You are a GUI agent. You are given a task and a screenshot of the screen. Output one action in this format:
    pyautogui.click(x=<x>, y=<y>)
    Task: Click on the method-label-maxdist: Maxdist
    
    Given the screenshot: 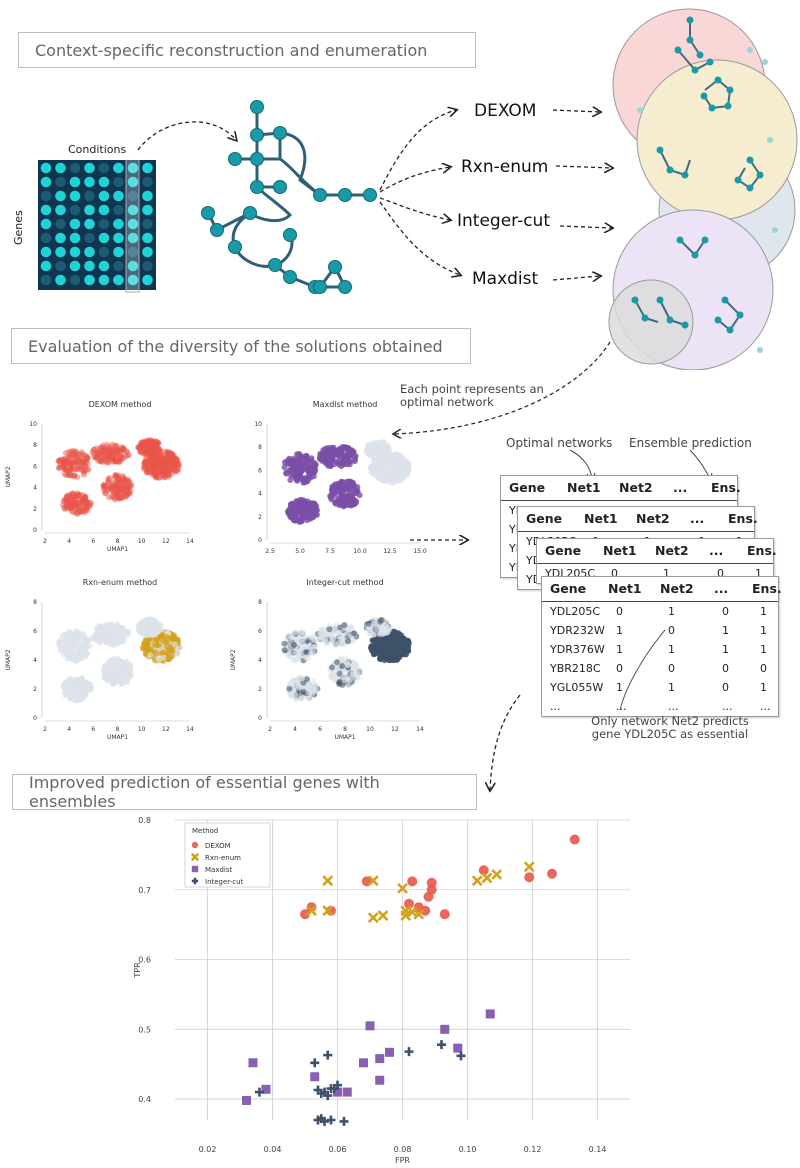 What is the action you would take?
    pyautogui.click(x=505, y=279)
    